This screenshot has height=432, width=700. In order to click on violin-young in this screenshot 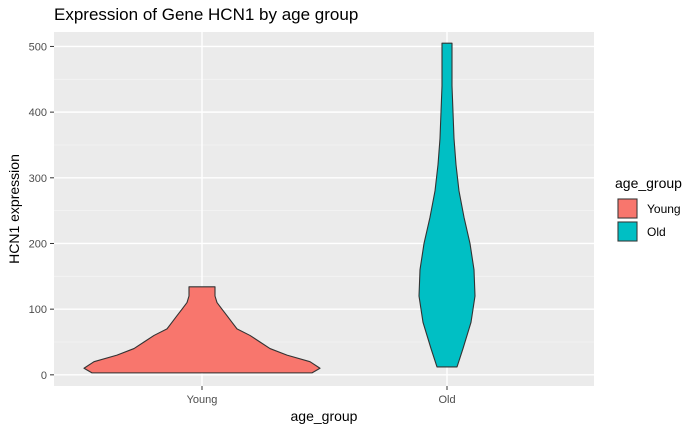, I will do `click(202, 330)`.